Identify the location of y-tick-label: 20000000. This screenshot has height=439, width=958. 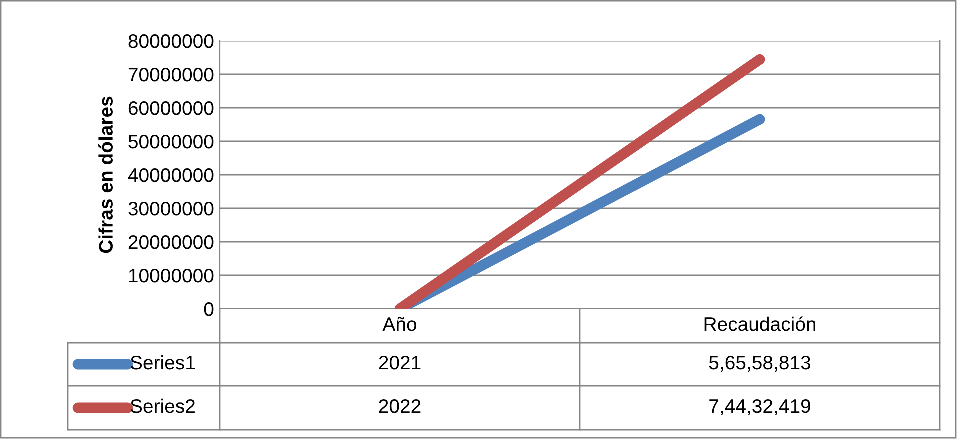
(171, 242).